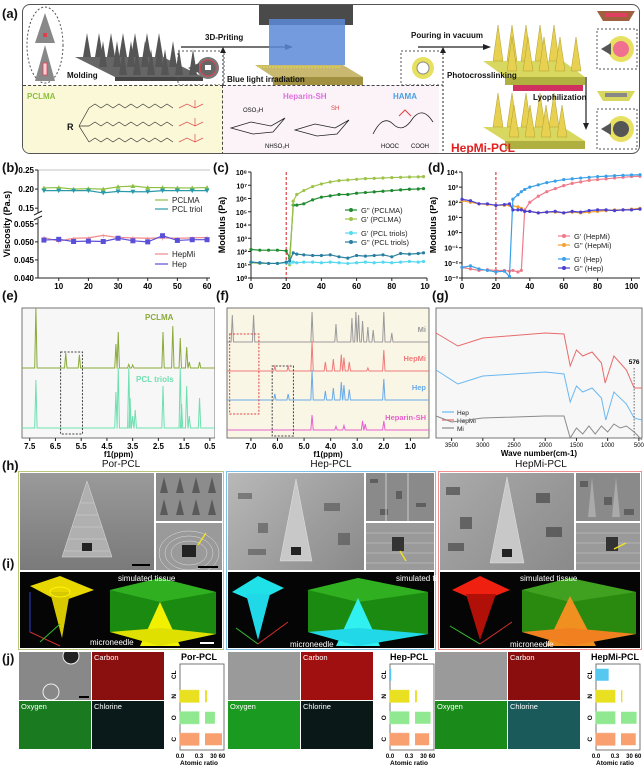 This screenshot has width=644, height=768. Describe the element at coordinates (199, 757) in the screenshot. I see `x-tick-label: 0.3` at that location.